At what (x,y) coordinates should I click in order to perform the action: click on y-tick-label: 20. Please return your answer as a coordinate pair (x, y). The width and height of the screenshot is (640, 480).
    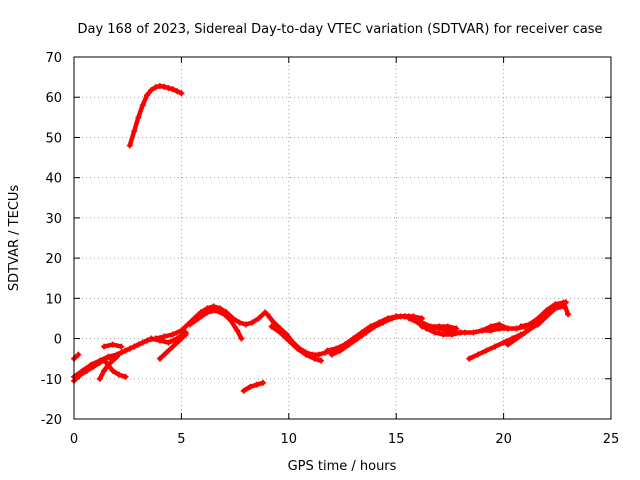
    Looking at the image, I should click on (53, 259).